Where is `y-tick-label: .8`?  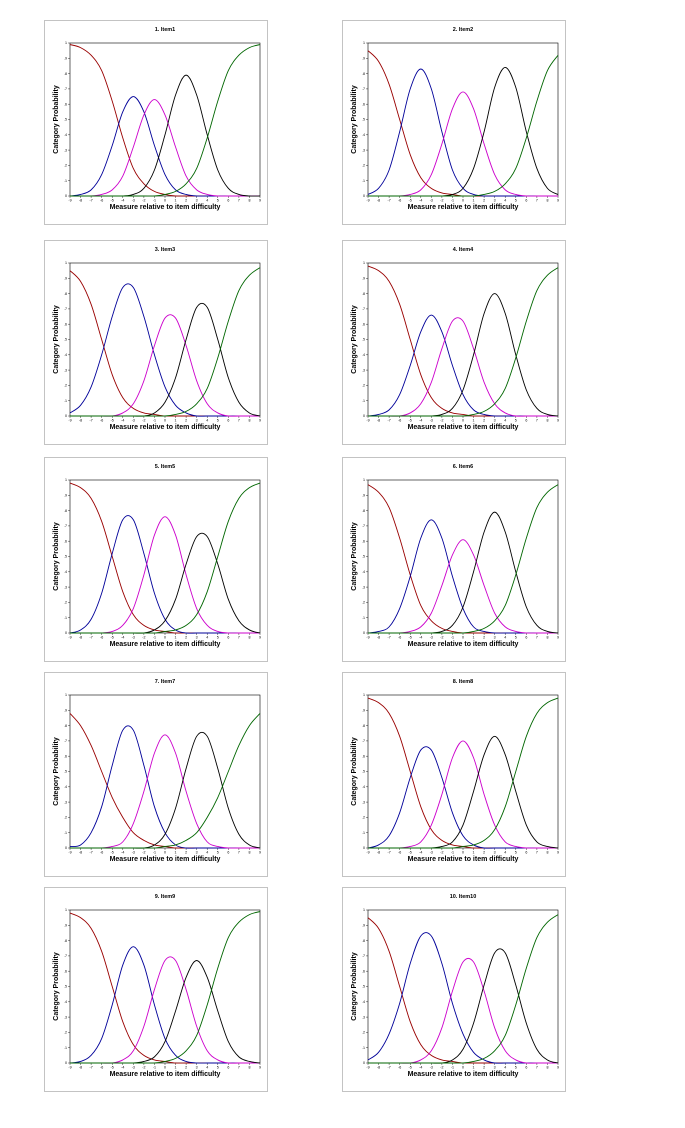
y-tick-label: .8 is located at coordinates (363, 941).